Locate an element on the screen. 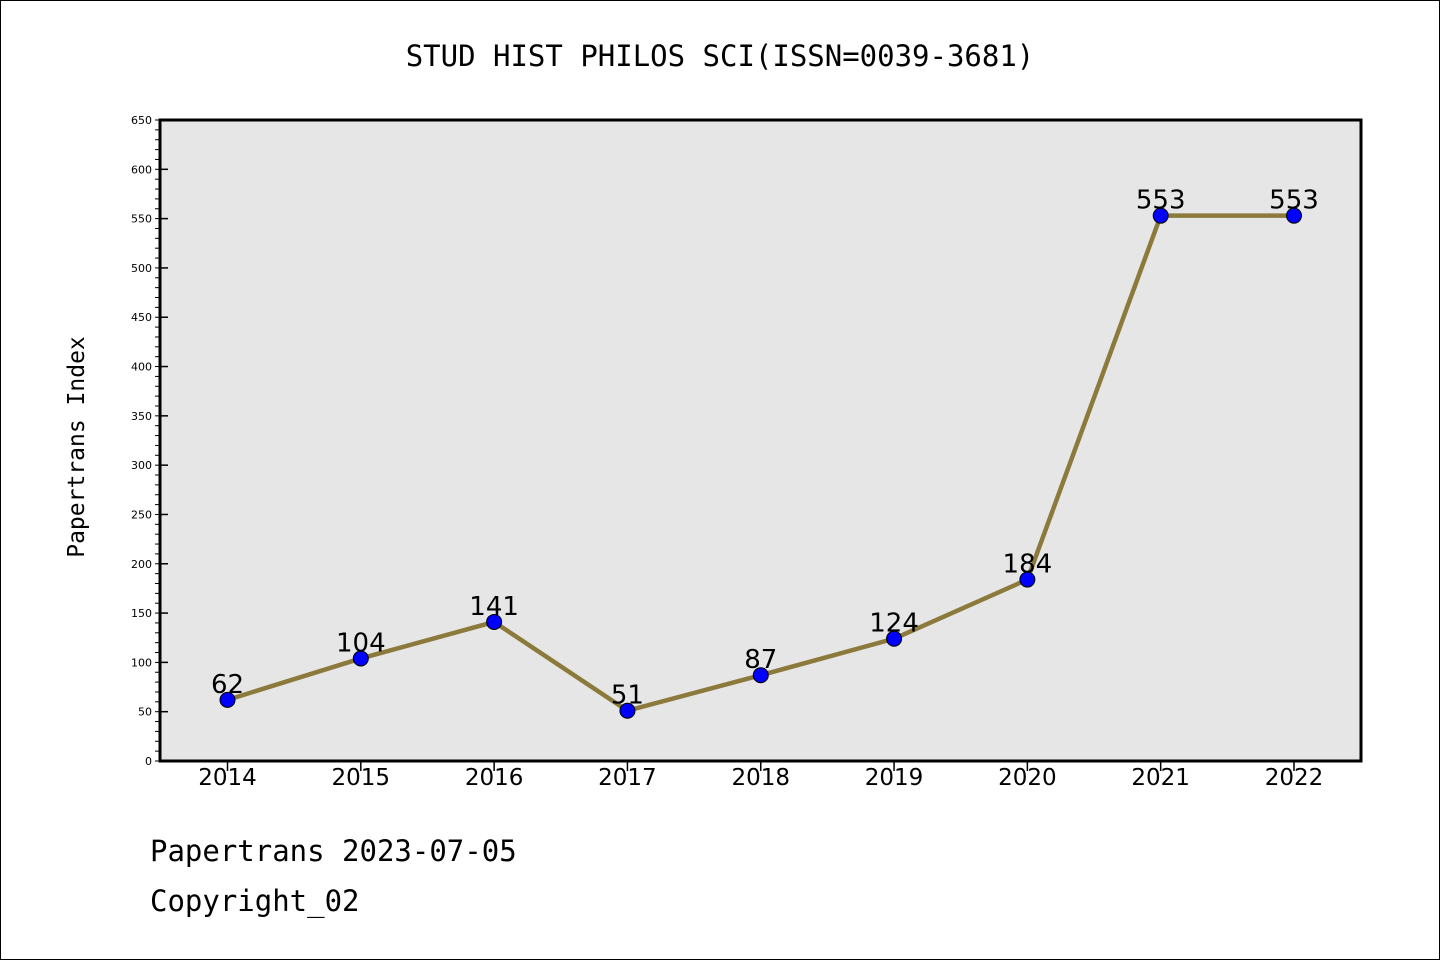 Image resolution: width=1440 pixels, height=960 pixels. y-tick-label: 300 is located at coordinates (141, 465).